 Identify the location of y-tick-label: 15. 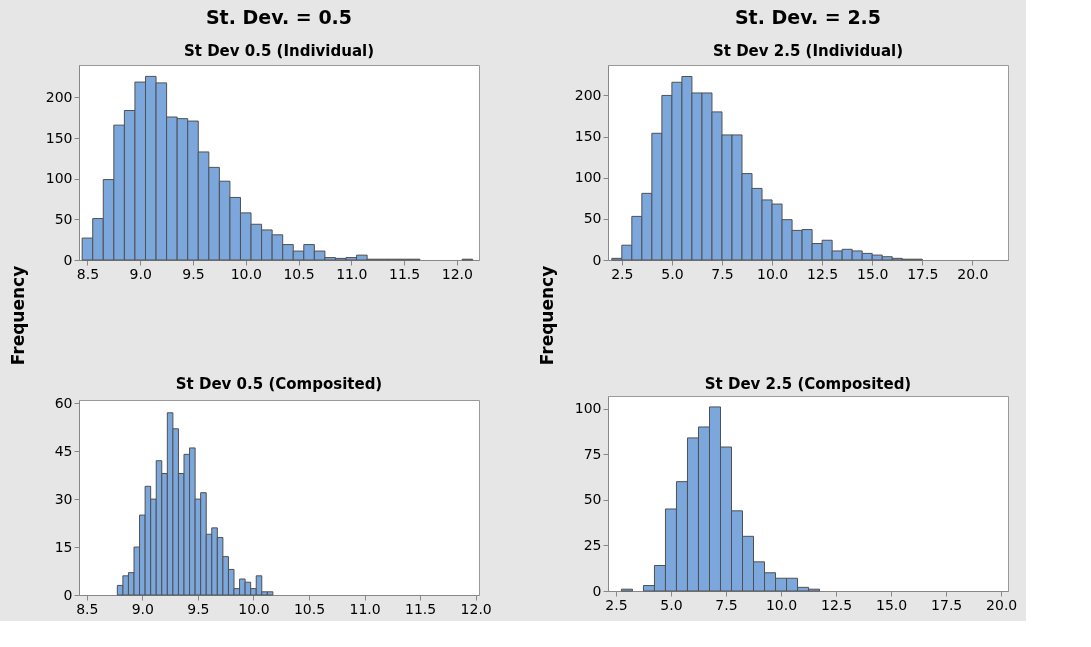
(63, 546).